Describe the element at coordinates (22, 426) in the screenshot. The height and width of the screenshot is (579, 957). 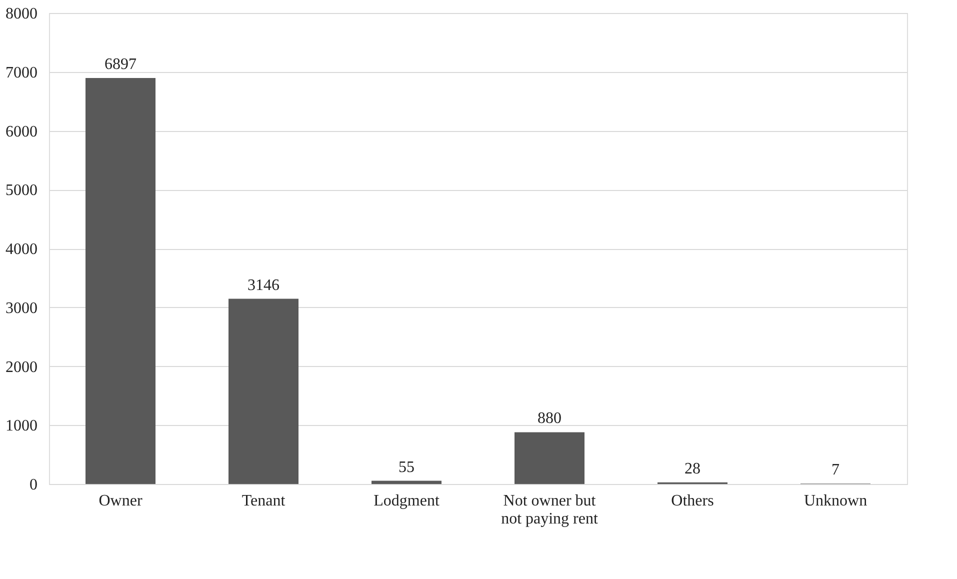
I see `y-tick-label: 1000` at that location.